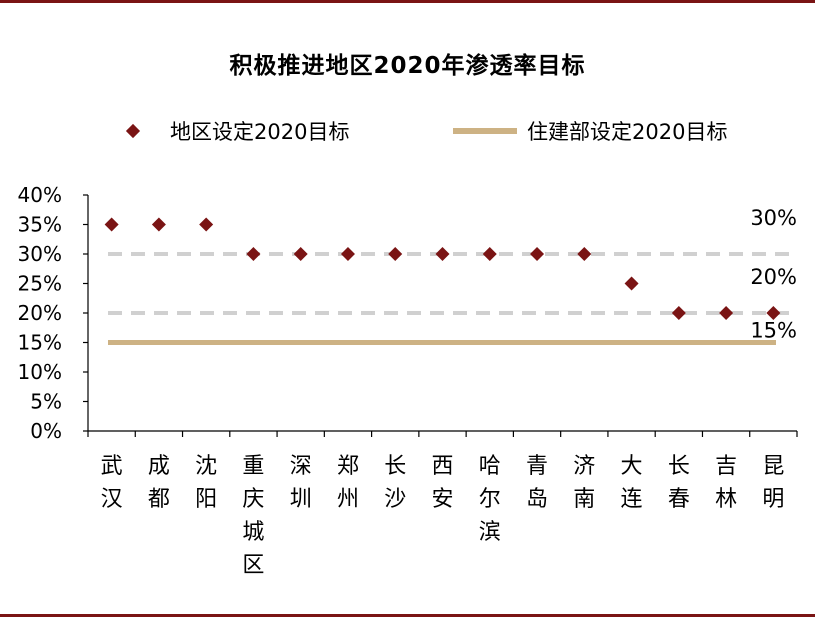 This screenshot has width=815, height=619. Describe the element at coordinates (40, 225) in the screenshot. I see `y-tick-label: 35%` at that location.